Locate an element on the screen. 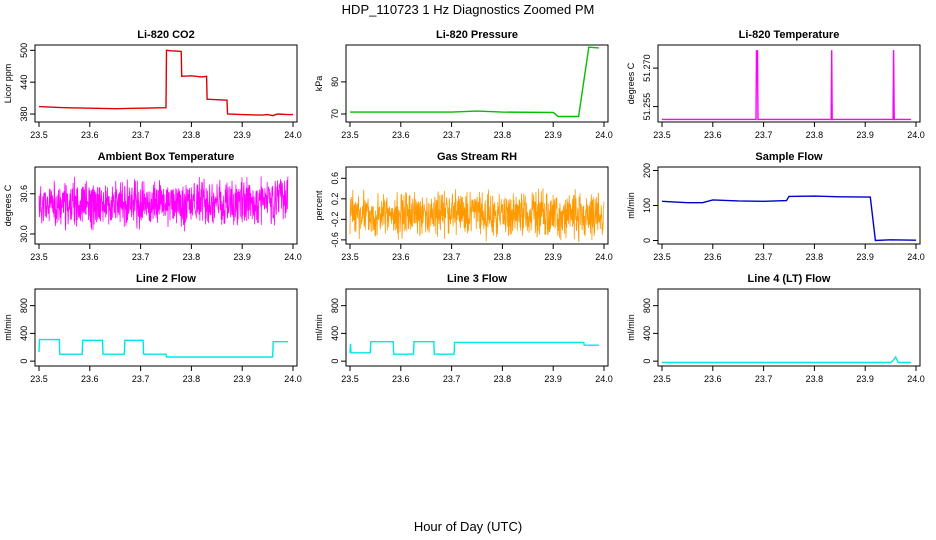  y-tick-label: 0.6 is located at coordinates (335, 178).